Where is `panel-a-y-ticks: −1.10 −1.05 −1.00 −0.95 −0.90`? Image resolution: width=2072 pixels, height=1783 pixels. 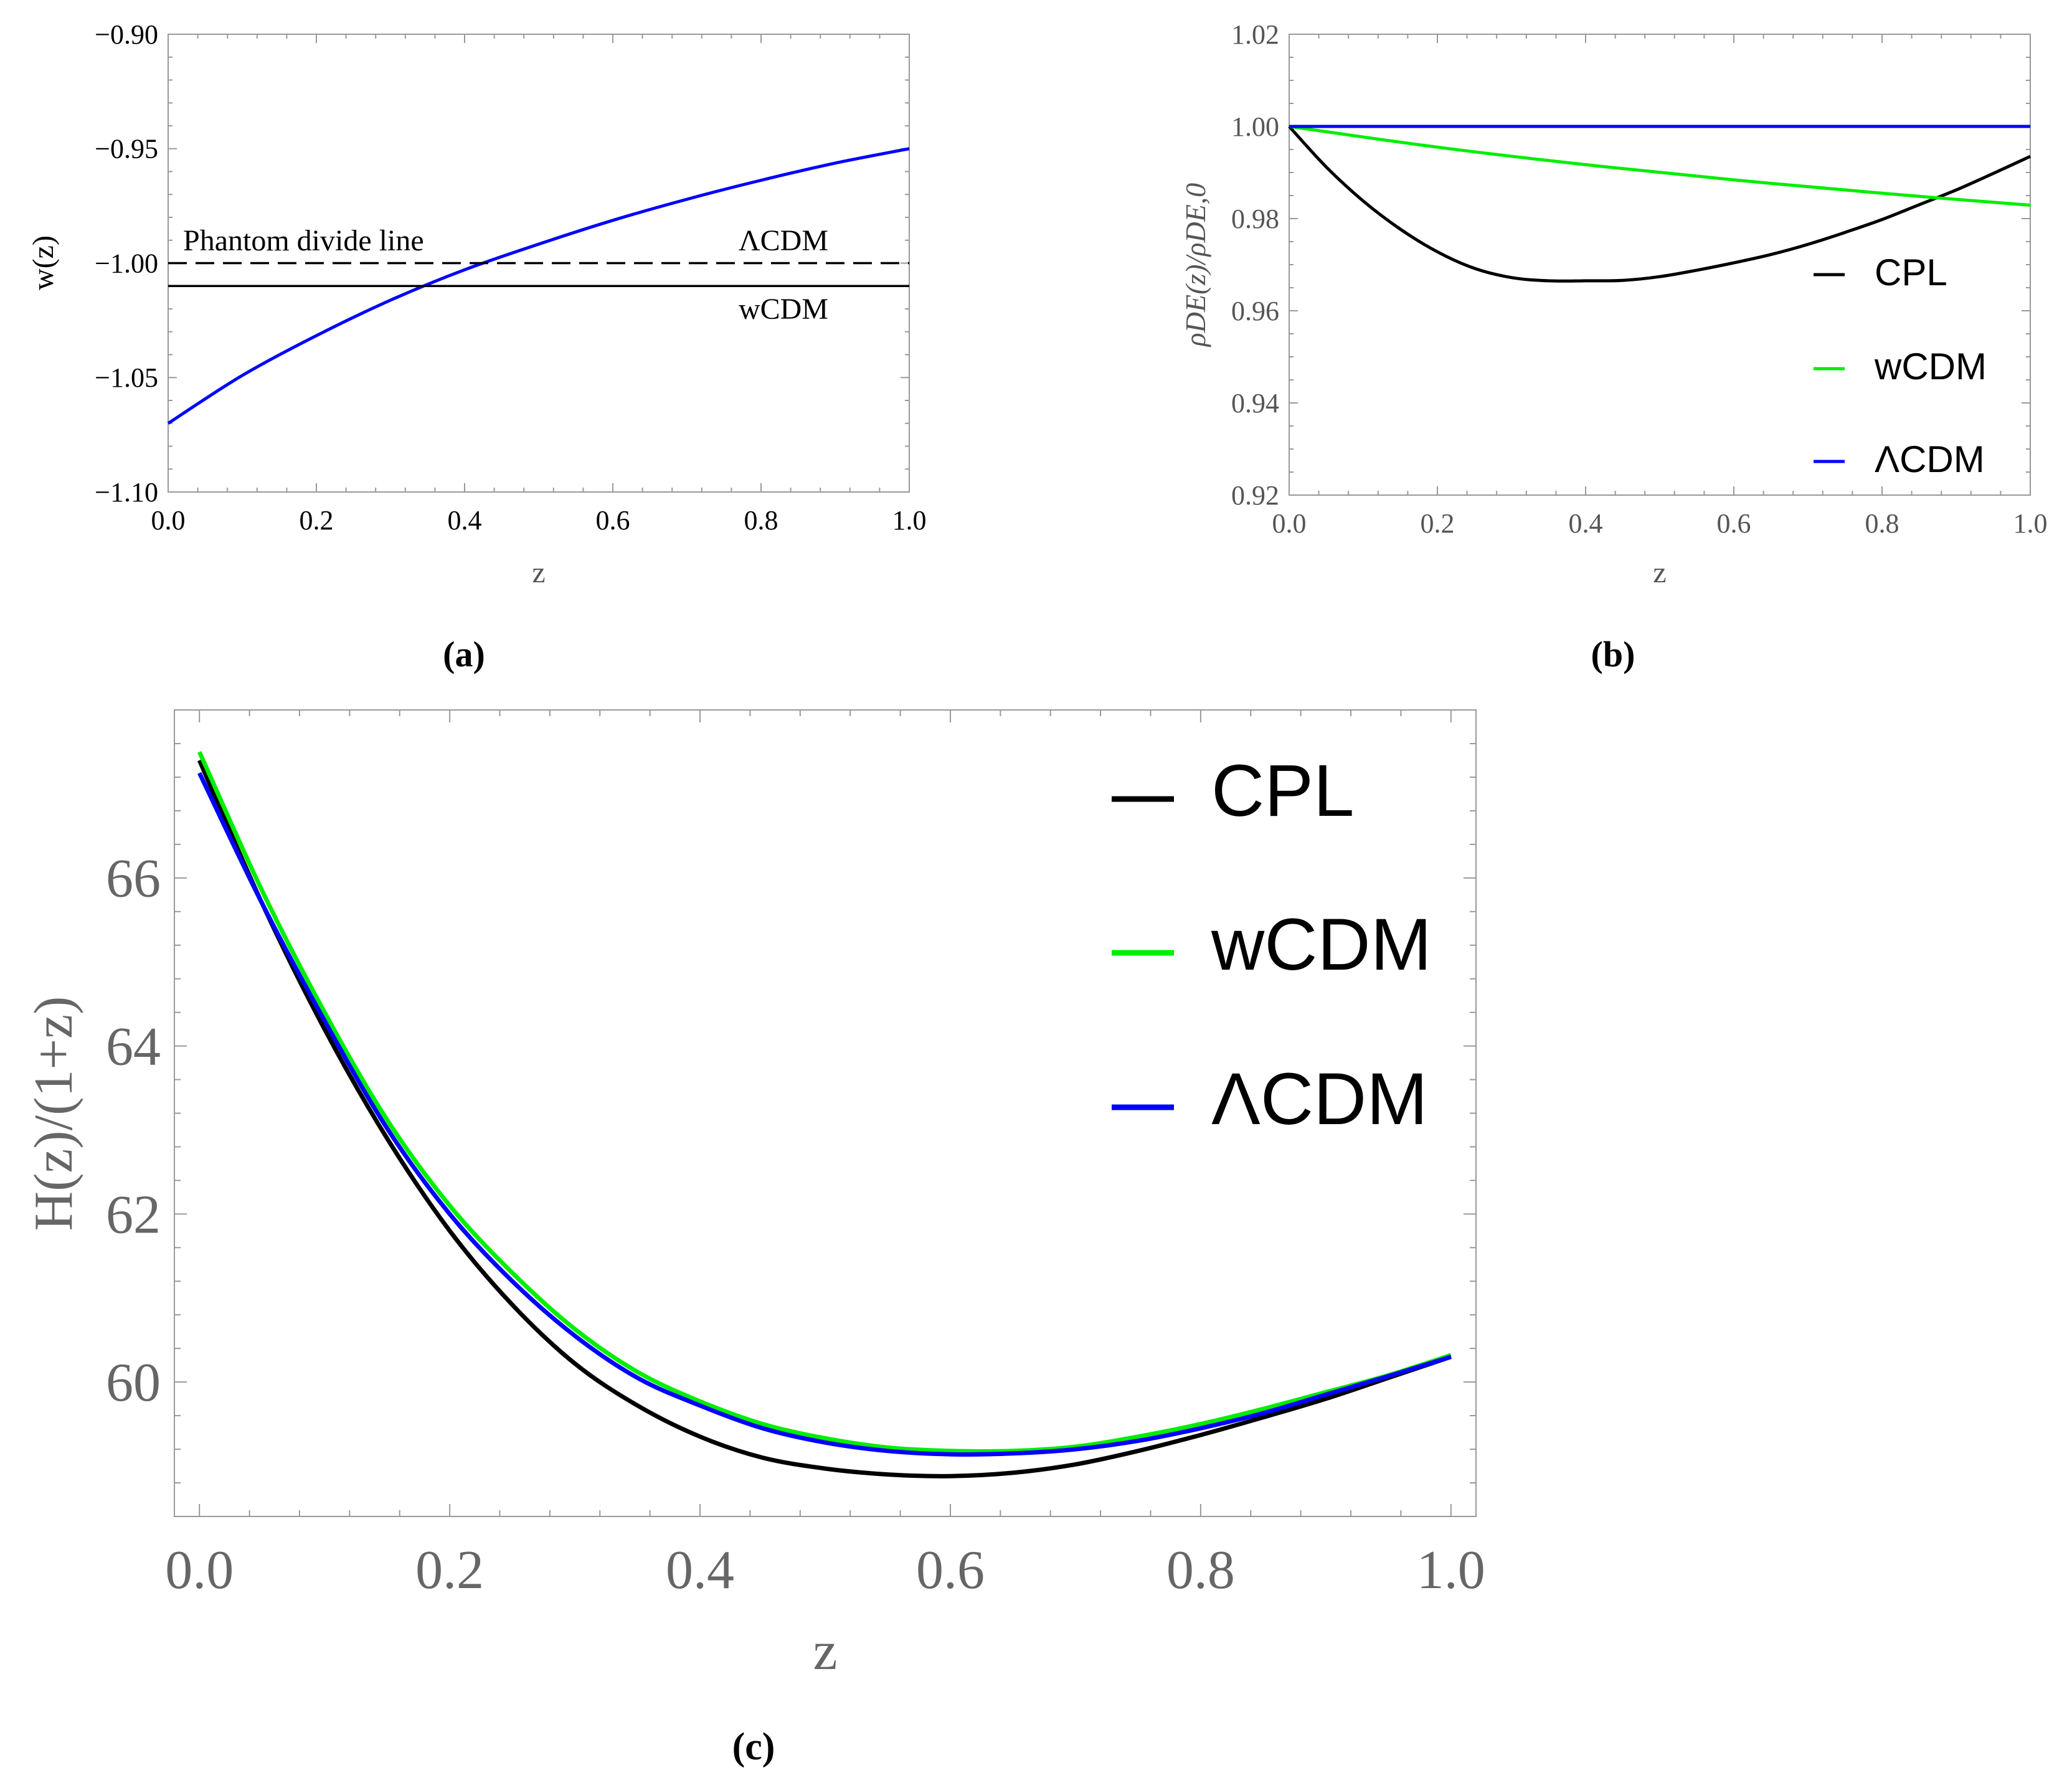 panel-a-y-ticks: −1.10 −1.05 −1.00 −0.95 −0.90 is located at coordinates (502, 263).